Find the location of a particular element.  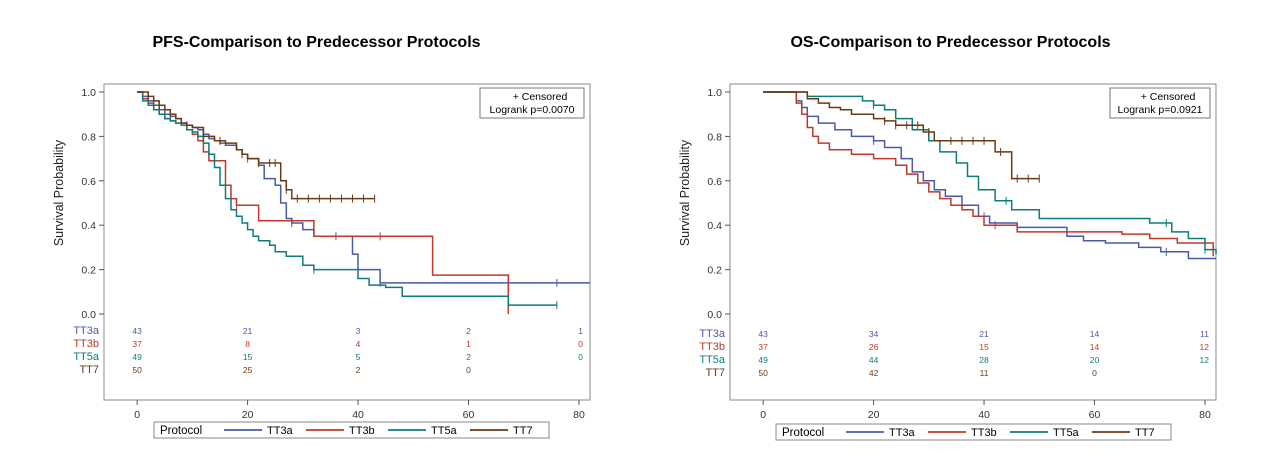

x-tick-label: 60 is located at coordinates (1095, 415).